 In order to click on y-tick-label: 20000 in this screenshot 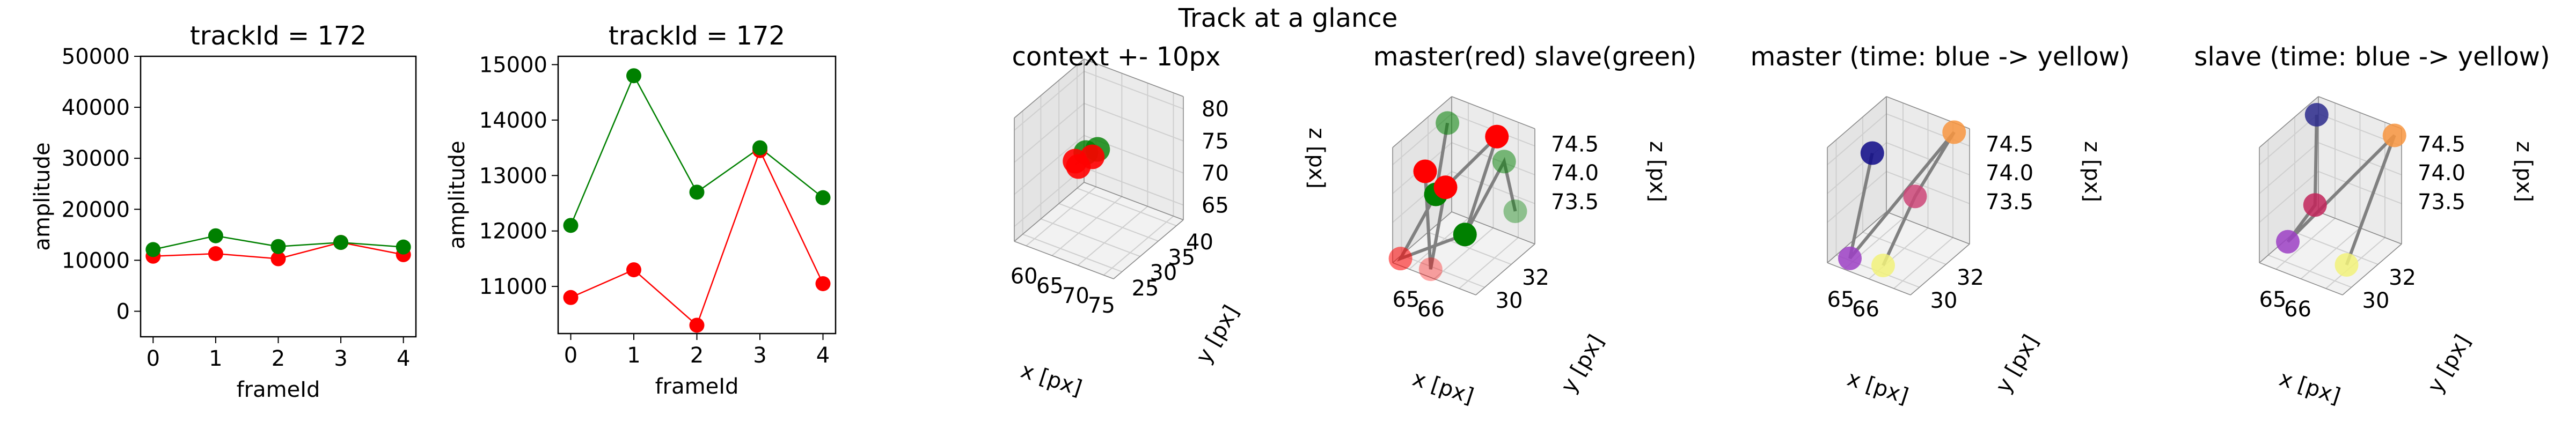, I will do `click(96, 209)`.